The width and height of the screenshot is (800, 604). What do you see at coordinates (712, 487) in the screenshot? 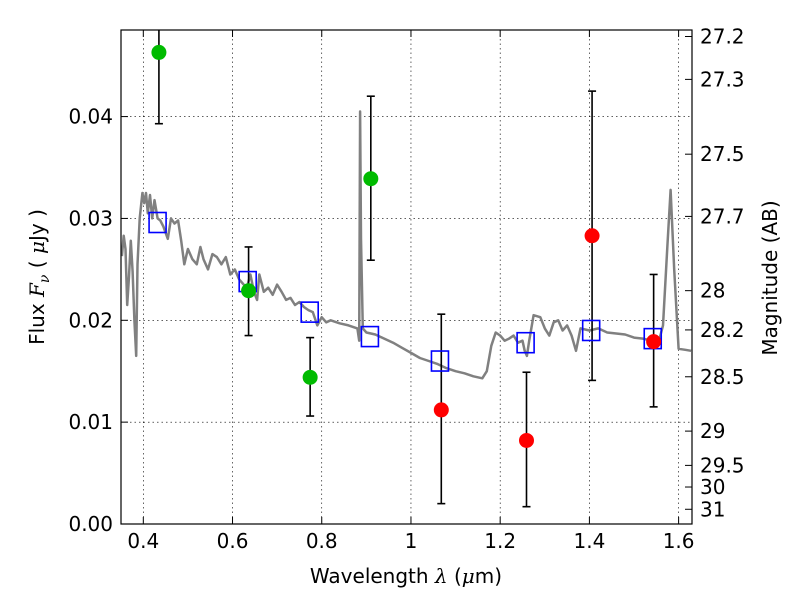
I see `mag-tick-label: 30` at bounding box center [712, 487].